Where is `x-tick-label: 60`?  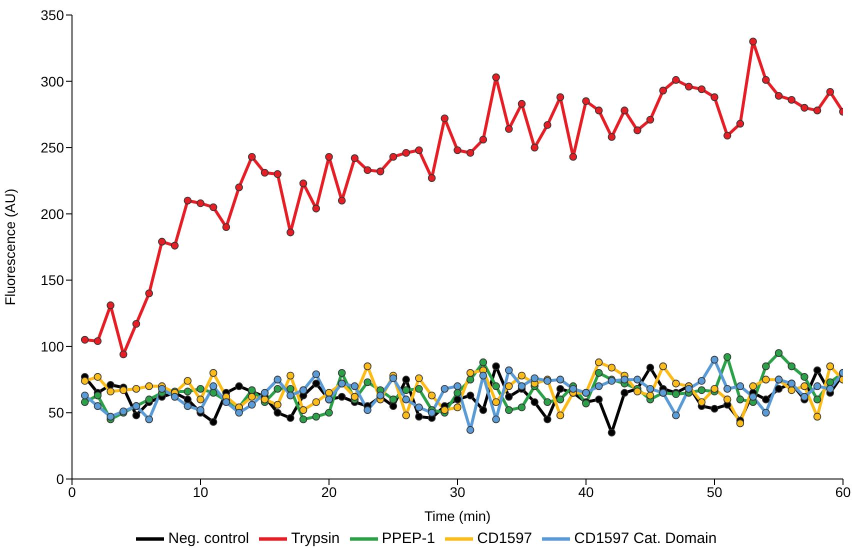
x-tick-label: 60 is located at coordinates (843, 492).